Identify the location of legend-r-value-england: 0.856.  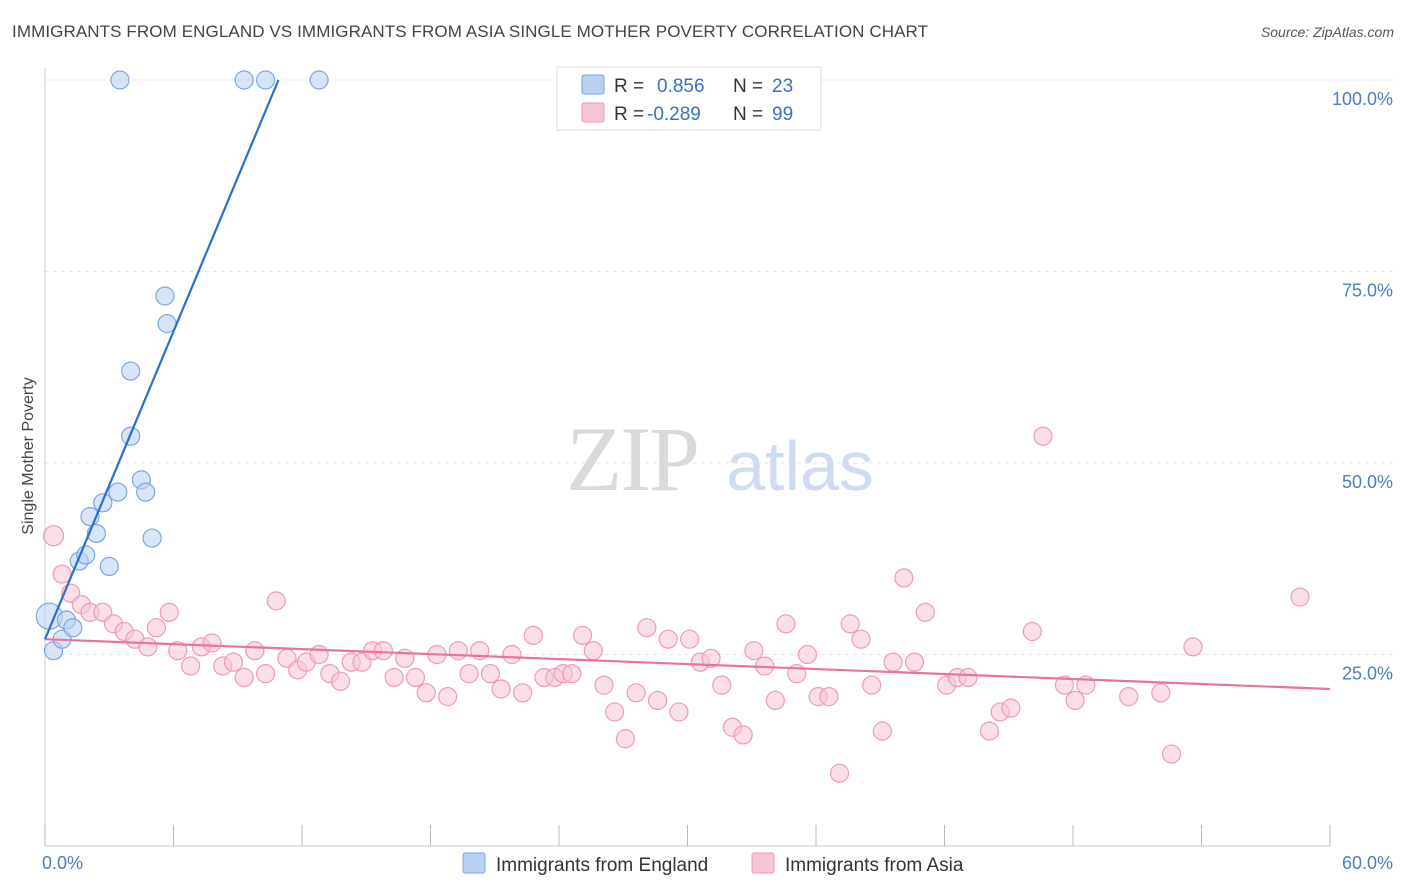
(681, 86).